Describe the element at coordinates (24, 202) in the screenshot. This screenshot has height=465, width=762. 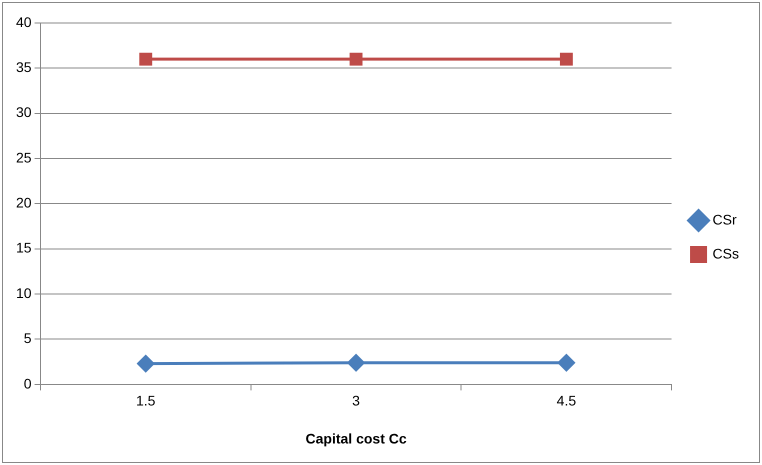
I see `y-tick-label: 20` at that location.